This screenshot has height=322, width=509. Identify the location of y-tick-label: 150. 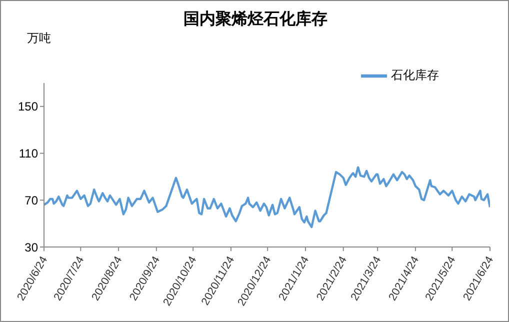
(28, 107).